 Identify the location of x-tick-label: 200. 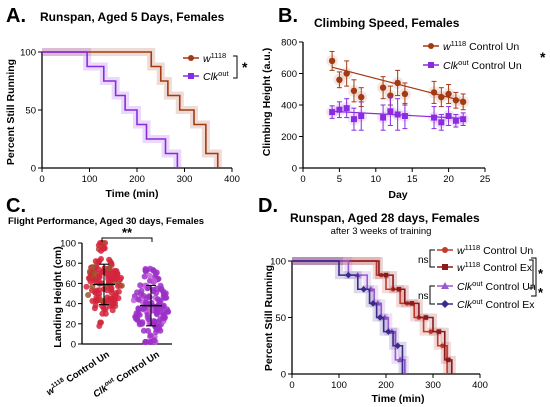
(137, 179).